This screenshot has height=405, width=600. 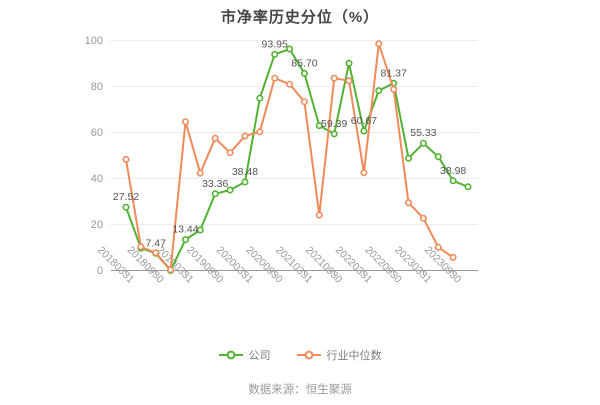 What do you see at coordinates (259, 356) in the screenshot?
I see `legend-label-company: 公司` at bounding box center [259, 356].